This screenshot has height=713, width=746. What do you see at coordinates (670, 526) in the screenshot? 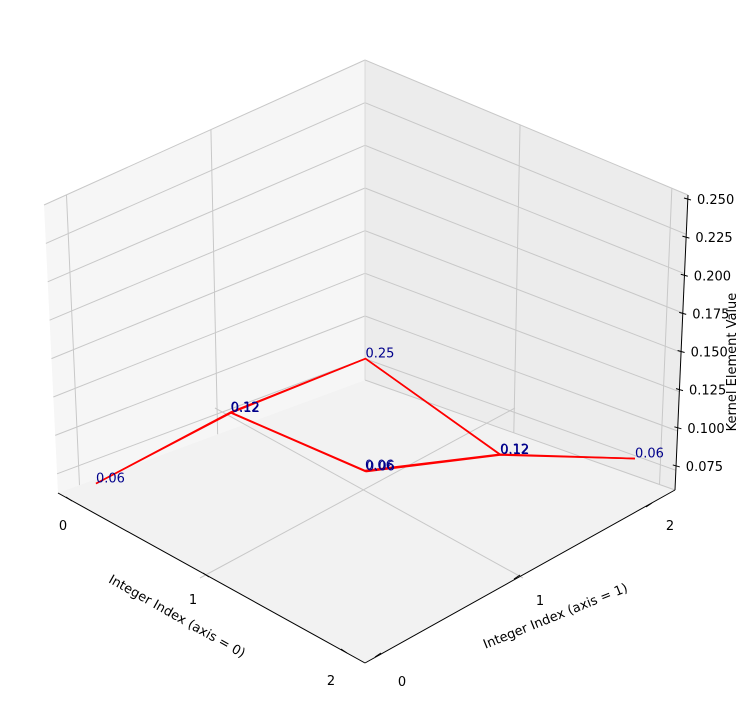
I see `y-tick-label: 2` at bounding box center [670, 526].